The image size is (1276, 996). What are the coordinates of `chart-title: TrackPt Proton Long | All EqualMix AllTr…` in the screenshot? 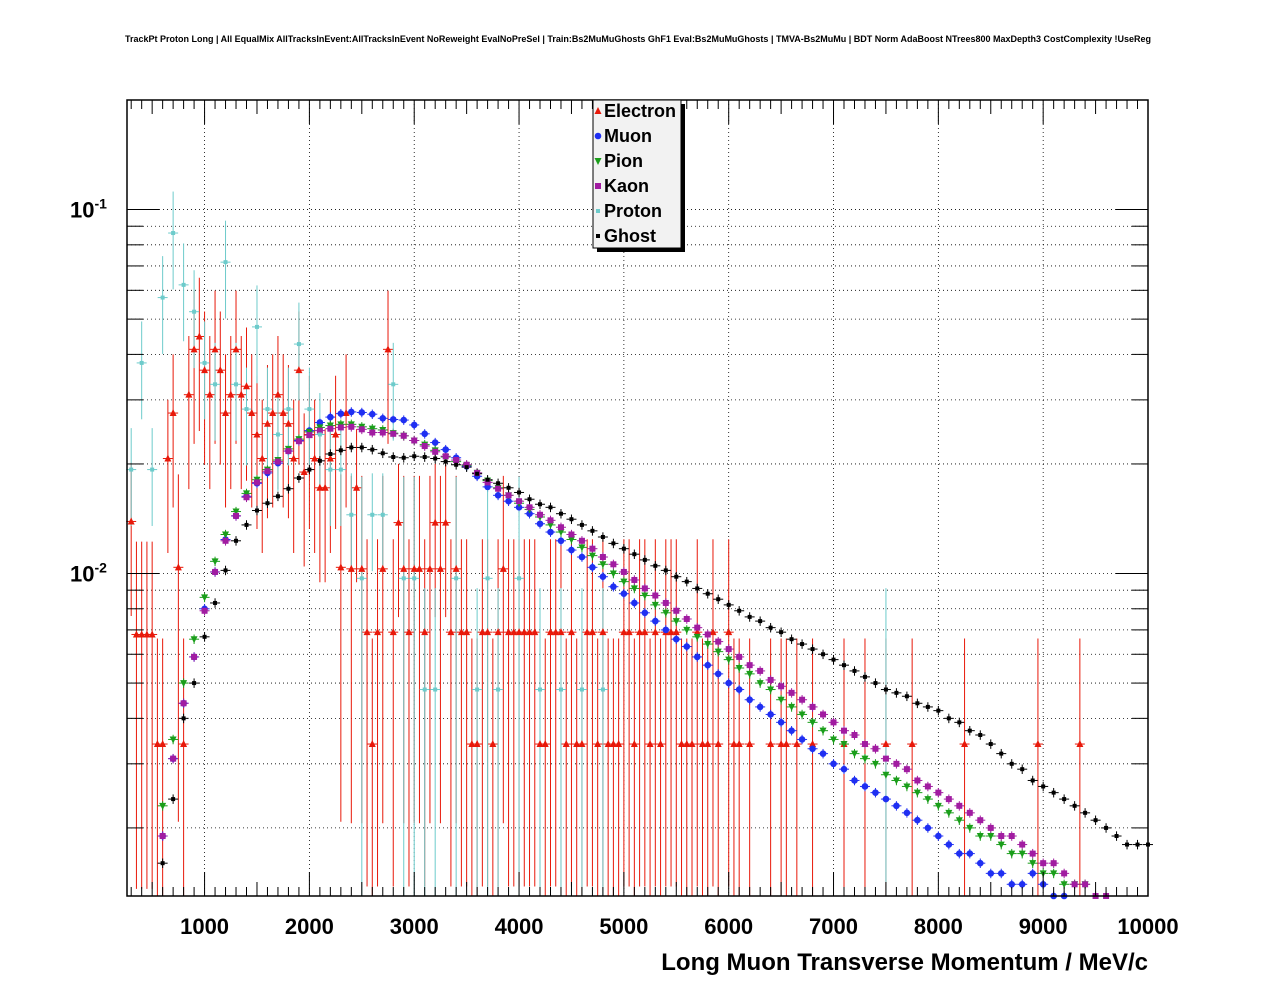 It's located at (638, 39).